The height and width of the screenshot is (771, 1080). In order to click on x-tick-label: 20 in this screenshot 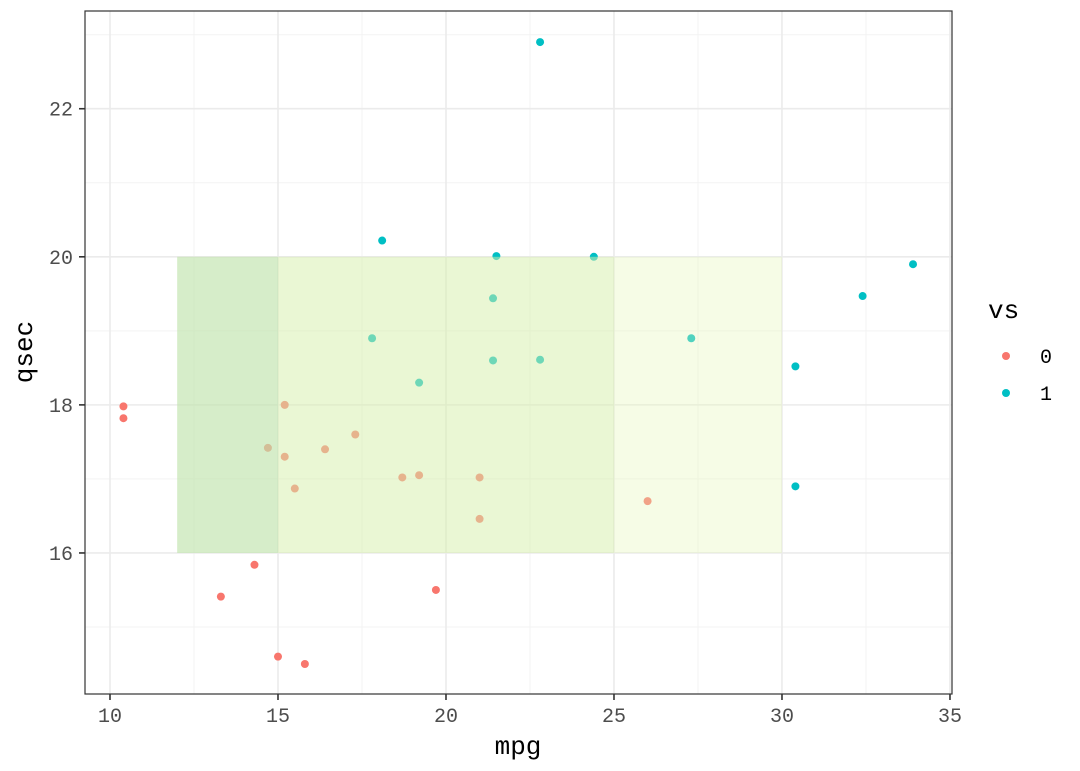, I will do `click(446, 717)`.